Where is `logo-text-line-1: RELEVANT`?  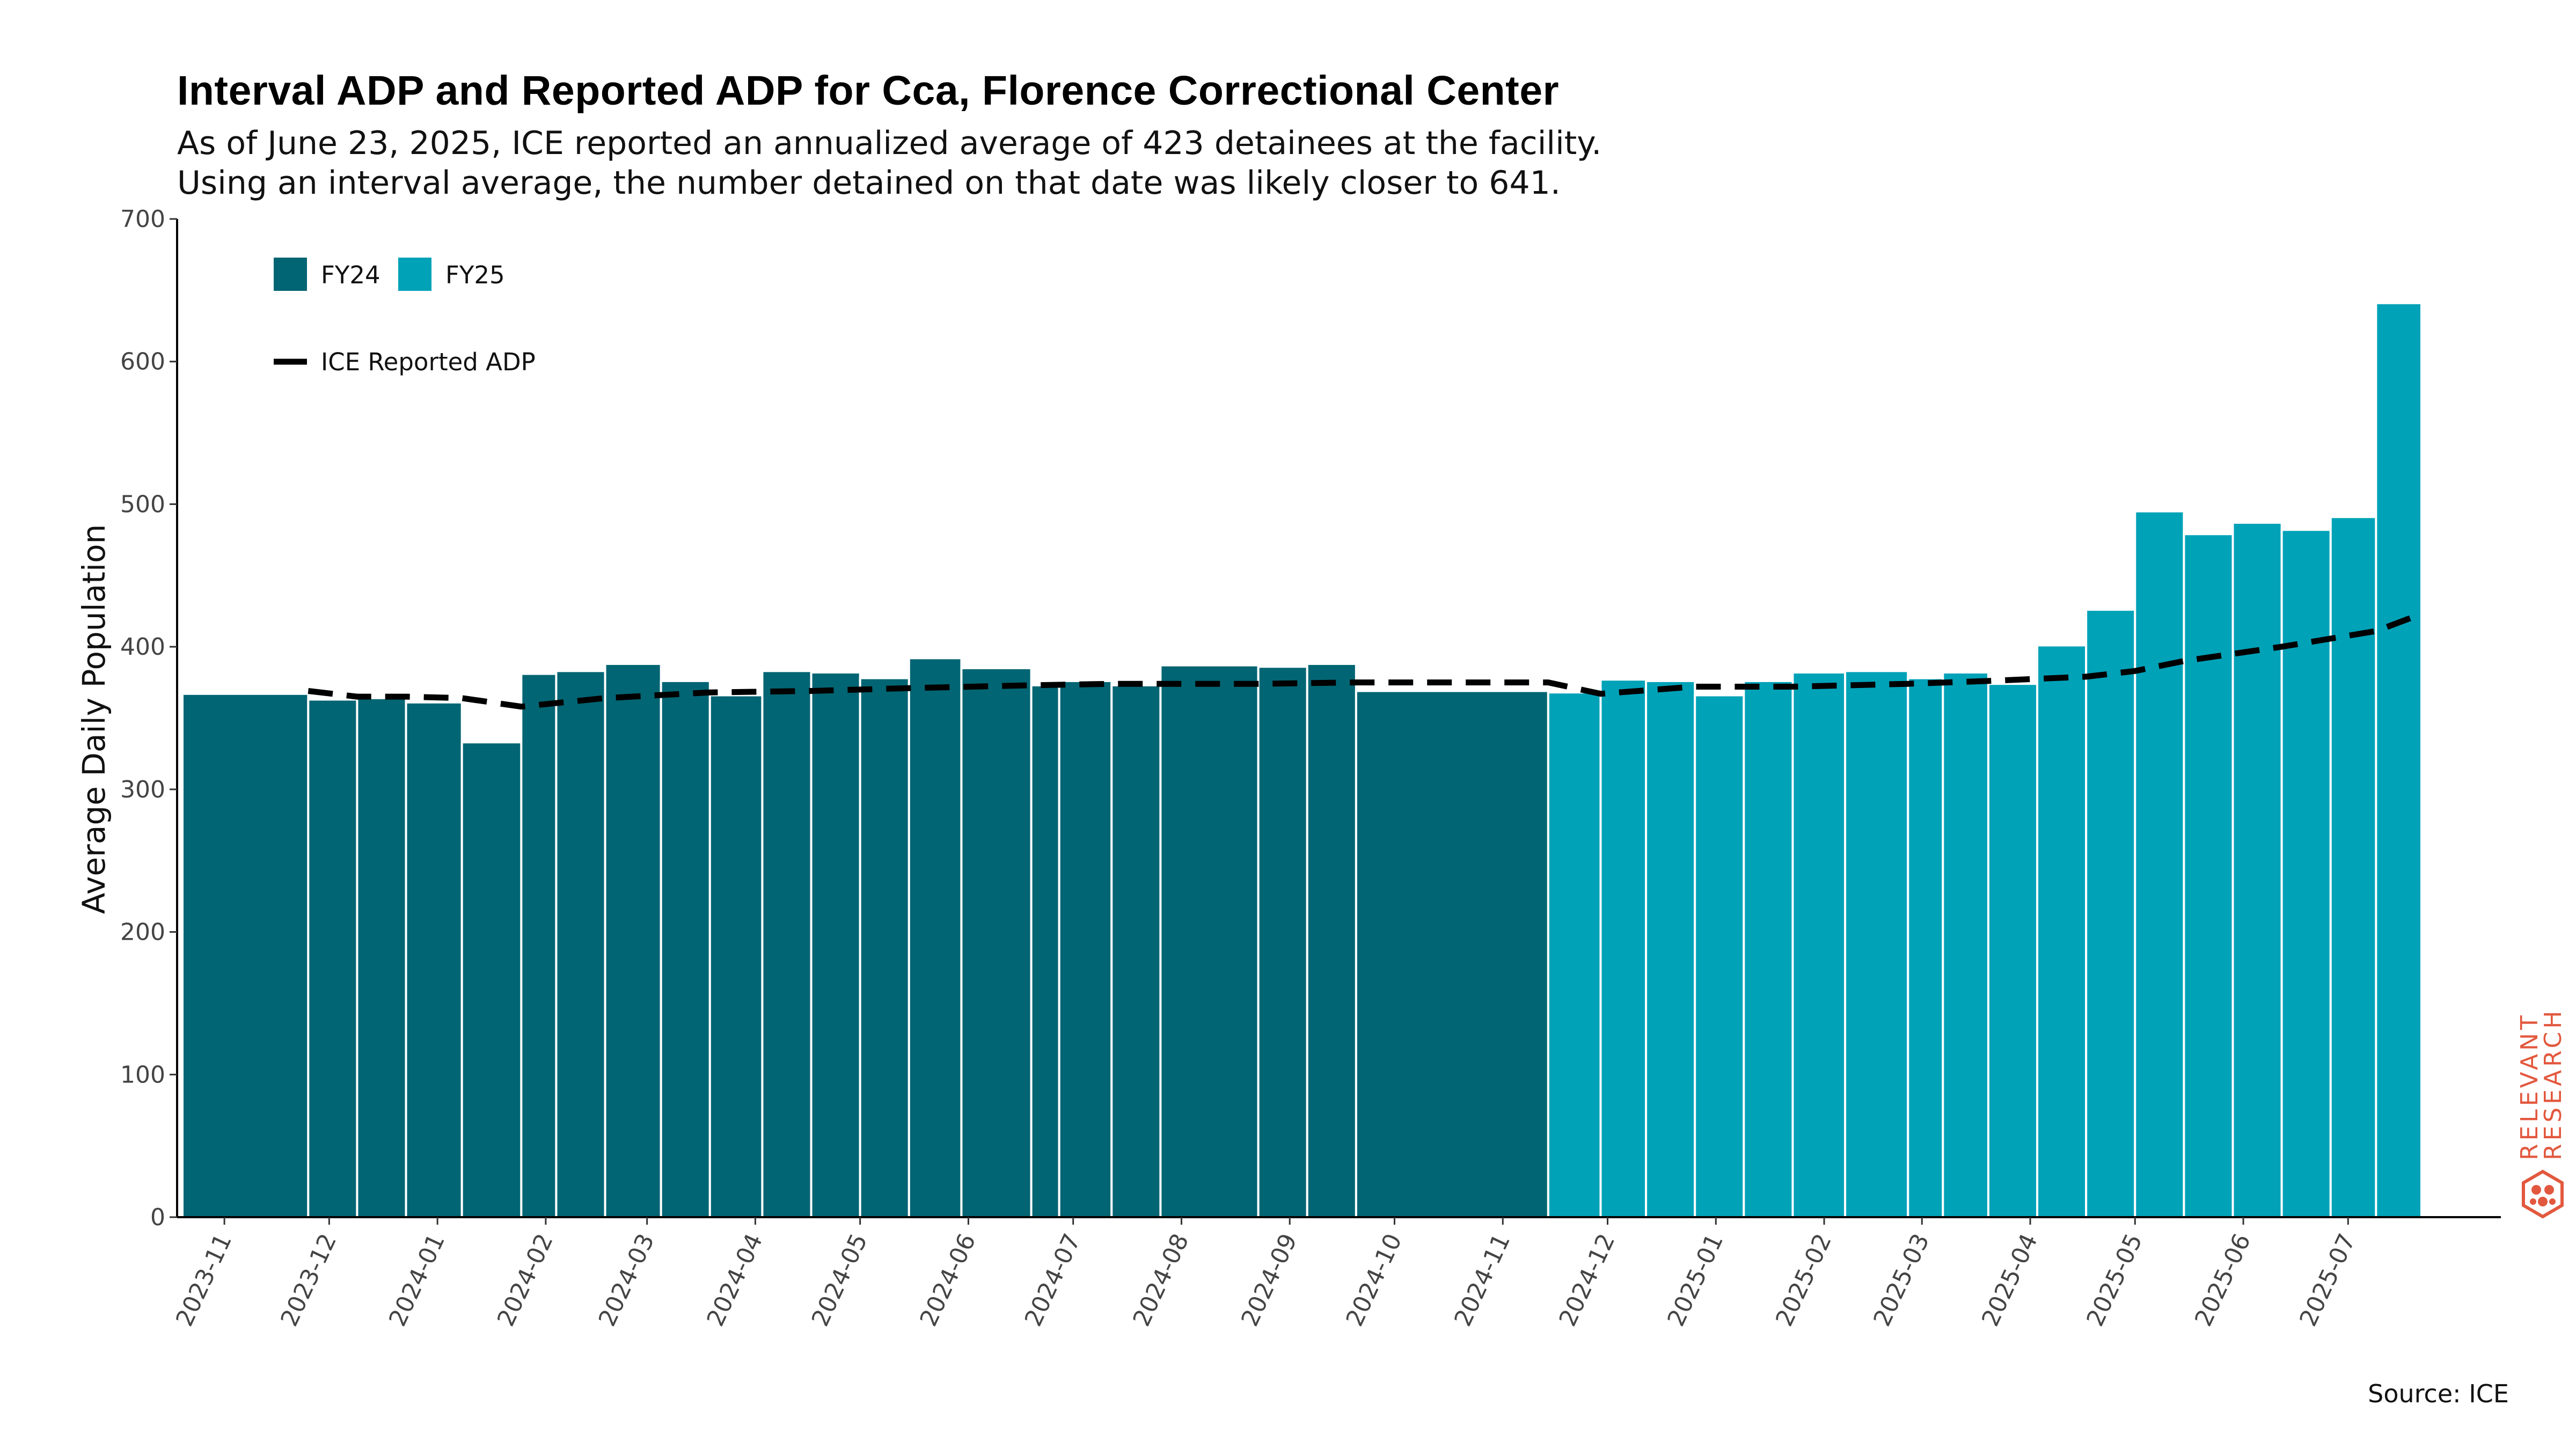
logo-text-line-1: RELEVANT is located at coordinates (2530, 1086).